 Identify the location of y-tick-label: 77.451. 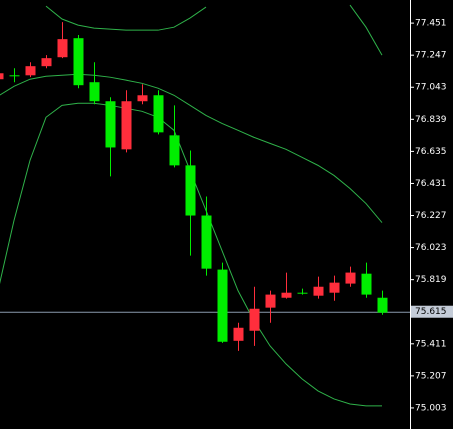
(431, 24).